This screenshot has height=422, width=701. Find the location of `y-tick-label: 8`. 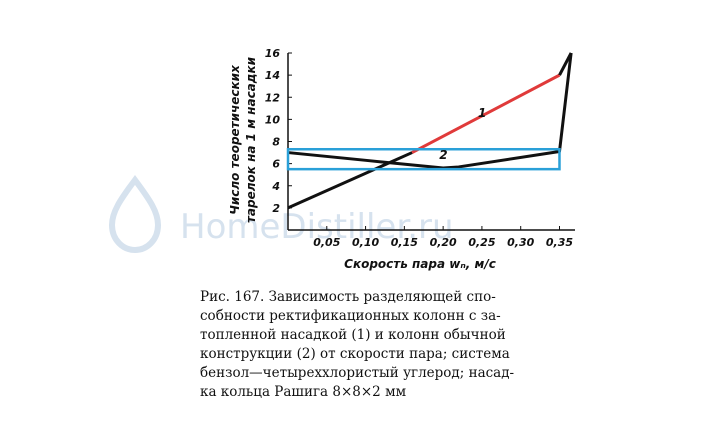

y-tick-label: 8 is located at coordinates (276, 142).